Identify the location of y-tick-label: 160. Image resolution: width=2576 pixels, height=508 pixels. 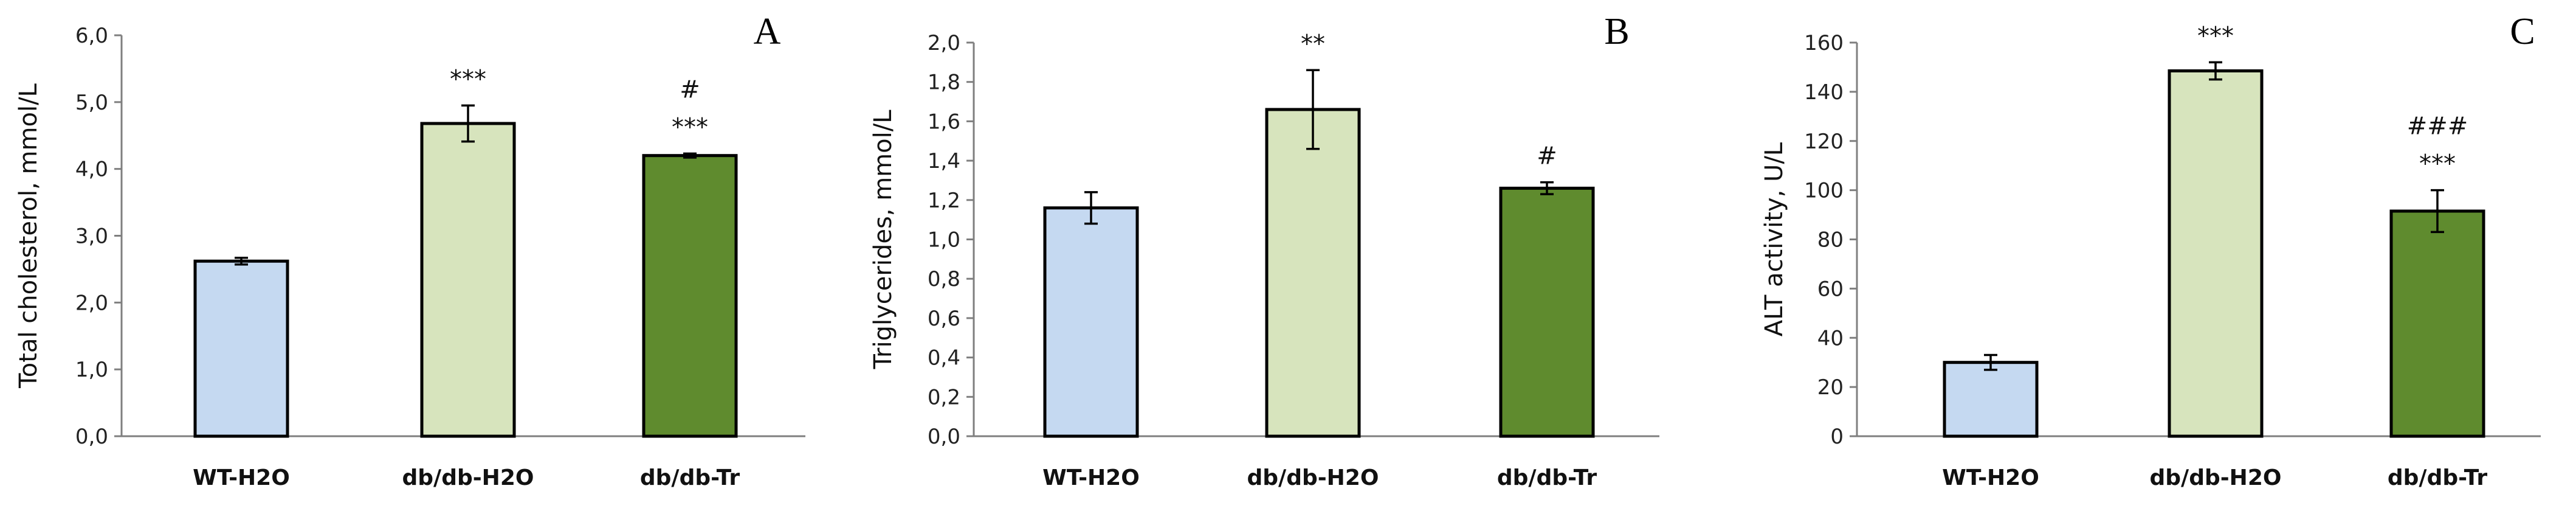
(1824, 43).